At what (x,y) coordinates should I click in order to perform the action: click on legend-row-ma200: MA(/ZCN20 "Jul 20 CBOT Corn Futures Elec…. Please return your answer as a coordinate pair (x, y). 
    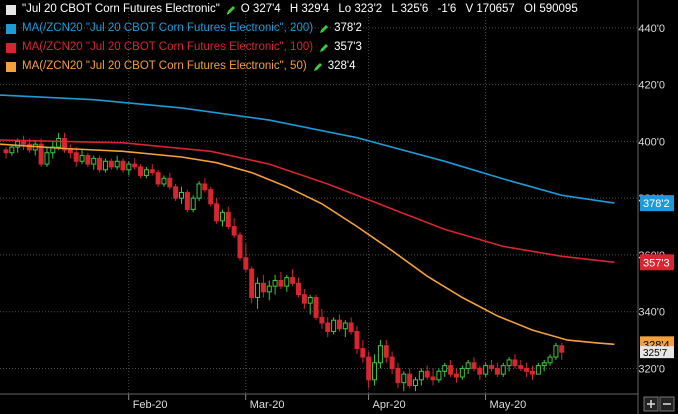
    Looking at the image, I should click on (292, 28).